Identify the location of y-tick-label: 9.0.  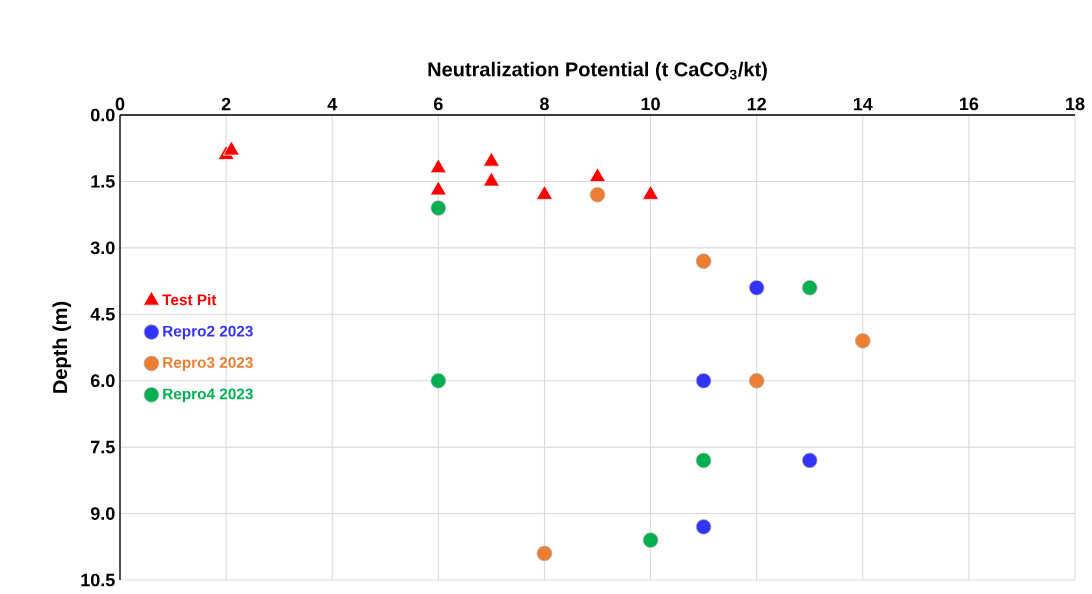
(102, 513).